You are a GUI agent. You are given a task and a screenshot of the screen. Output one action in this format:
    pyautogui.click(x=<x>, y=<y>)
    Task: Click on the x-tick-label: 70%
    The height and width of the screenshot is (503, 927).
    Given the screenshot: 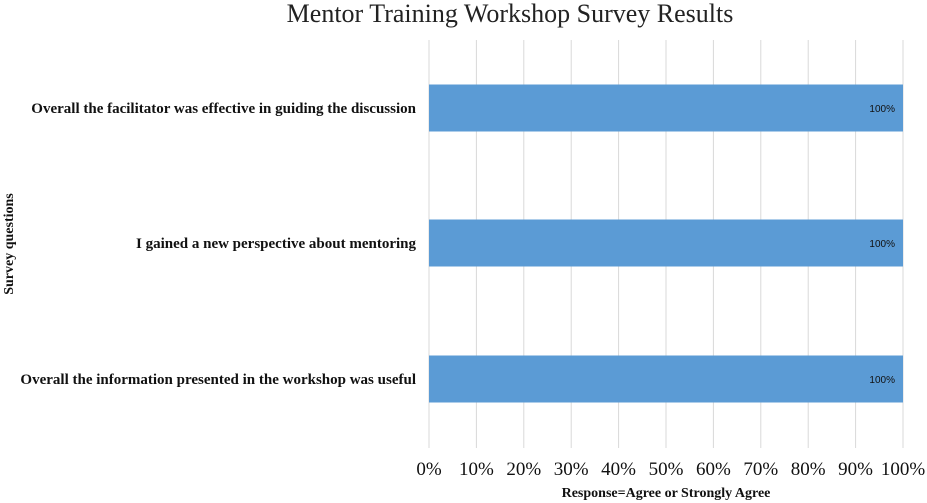 What is the action you would take?
    pyautogui.click(x=760, y=469)
    